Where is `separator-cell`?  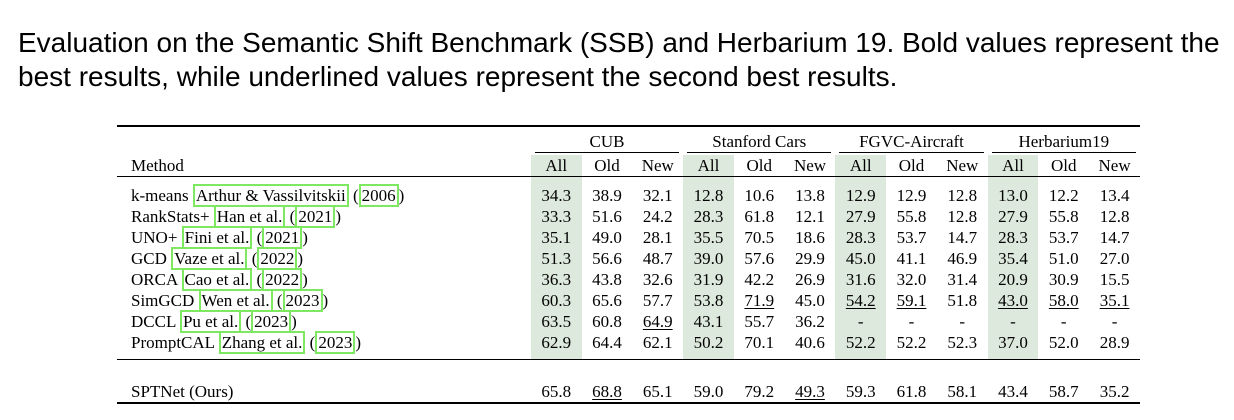 separator-cell is located at coordinates (1013, 370).